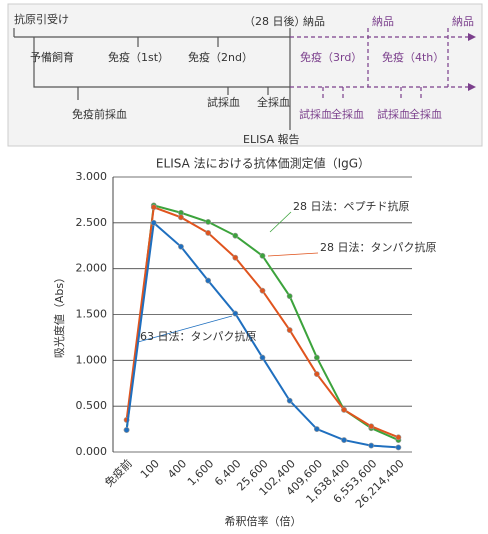 The height and width of the screenshot is (534, 488). What do you see at coordinates (200, 472) in the screenshot?
I see `x-tick-label: 1,600` at bounding box center [200, 472].